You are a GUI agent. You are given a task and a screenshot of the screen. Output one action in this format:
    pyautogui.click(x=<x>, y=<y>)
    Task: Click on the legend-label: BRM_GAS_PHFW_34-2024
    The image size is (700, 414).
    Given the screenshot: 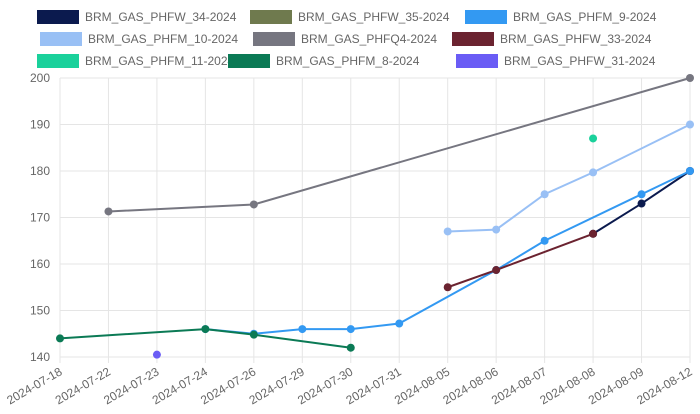 What is the action you would take?
    pyautogui.click(x=161, y=17)
    